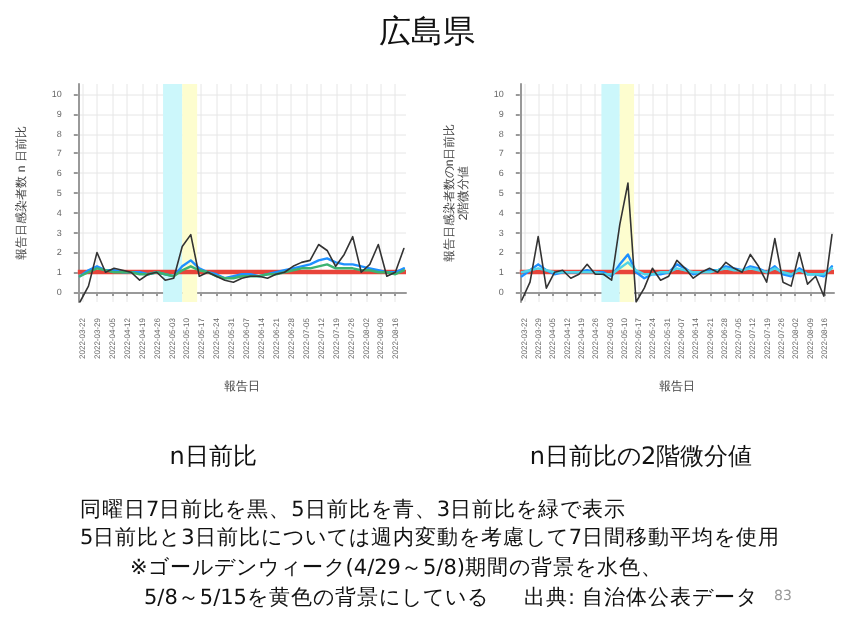  What do you see at coordinates (641, 598) in the screenshot?
I see `source-note: 出典: 自治体公表データ` at bounding box center [641, 598].